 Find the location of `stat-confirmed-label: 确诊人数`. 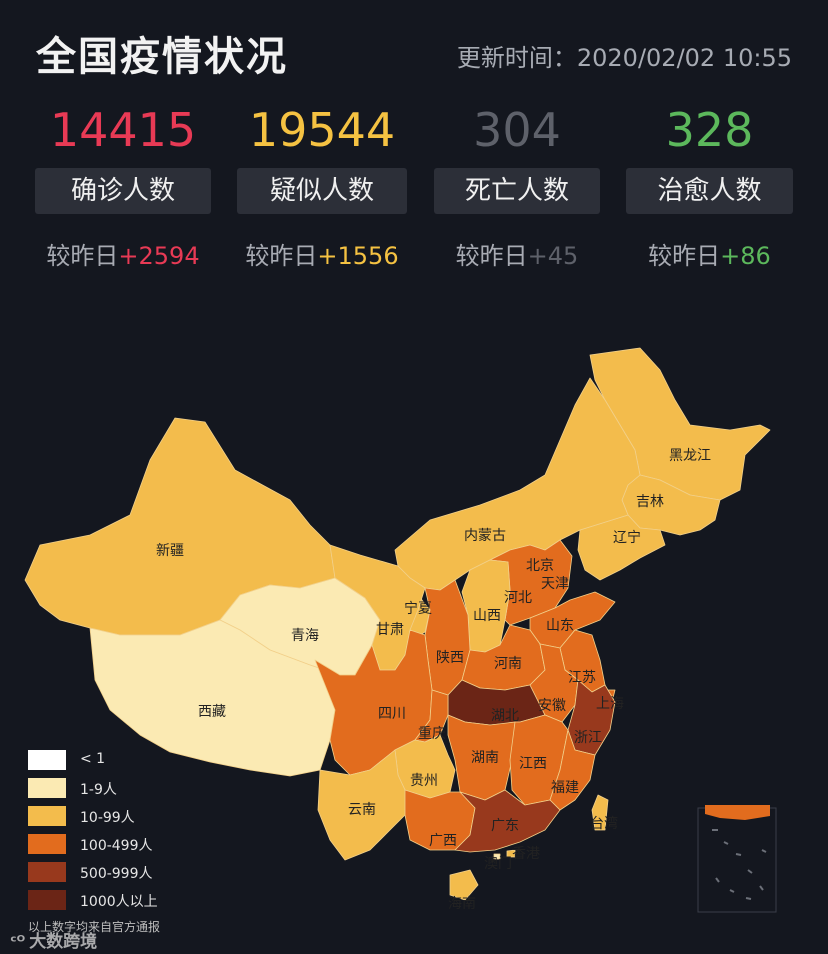

stat-confirmed-label: 确诊人数 is located at coordinates (123, 191).